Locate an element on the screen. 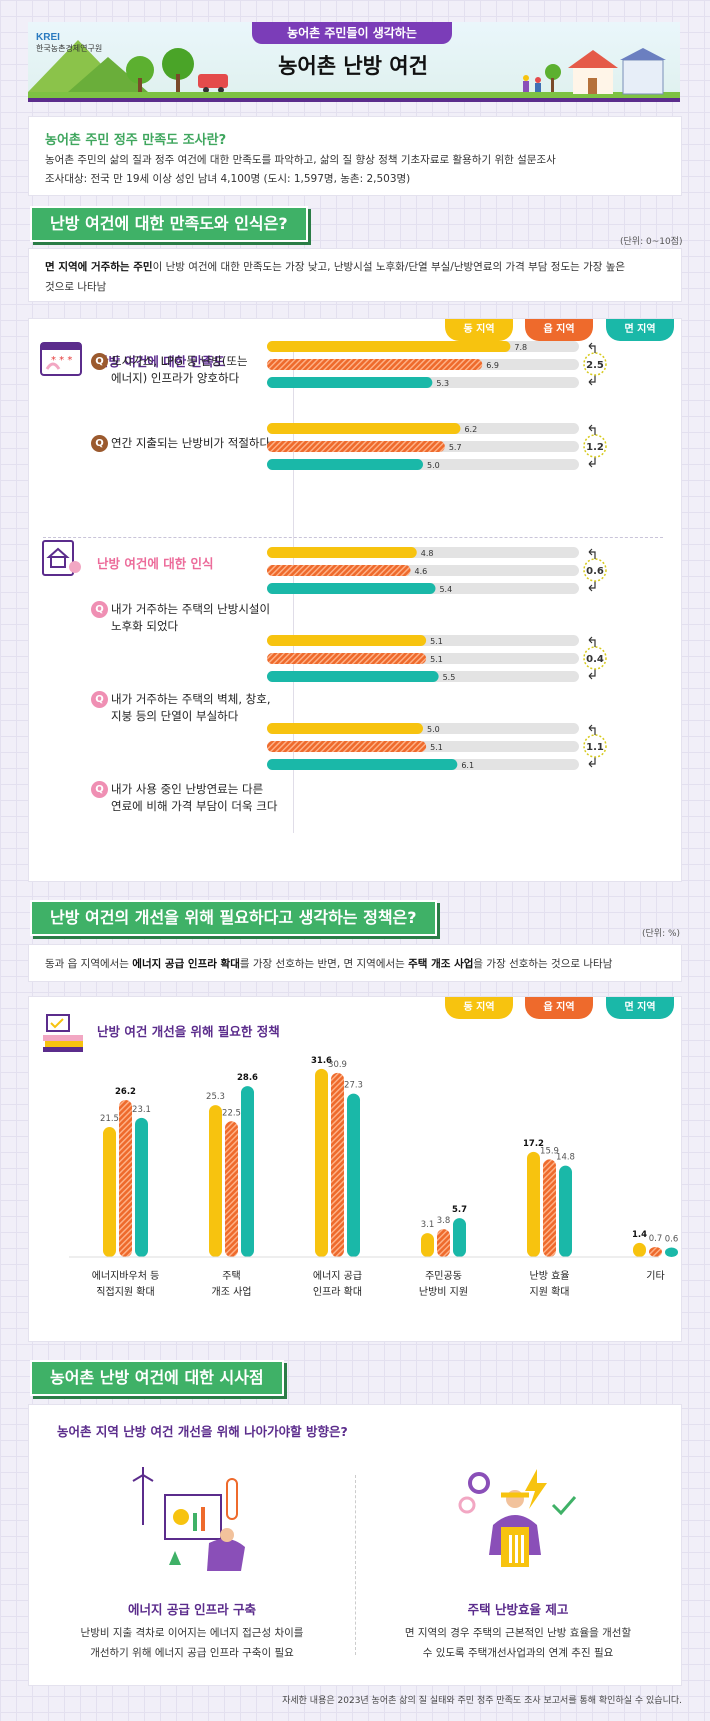  energy-infra-illustration is located at coordinates (199, 1520).